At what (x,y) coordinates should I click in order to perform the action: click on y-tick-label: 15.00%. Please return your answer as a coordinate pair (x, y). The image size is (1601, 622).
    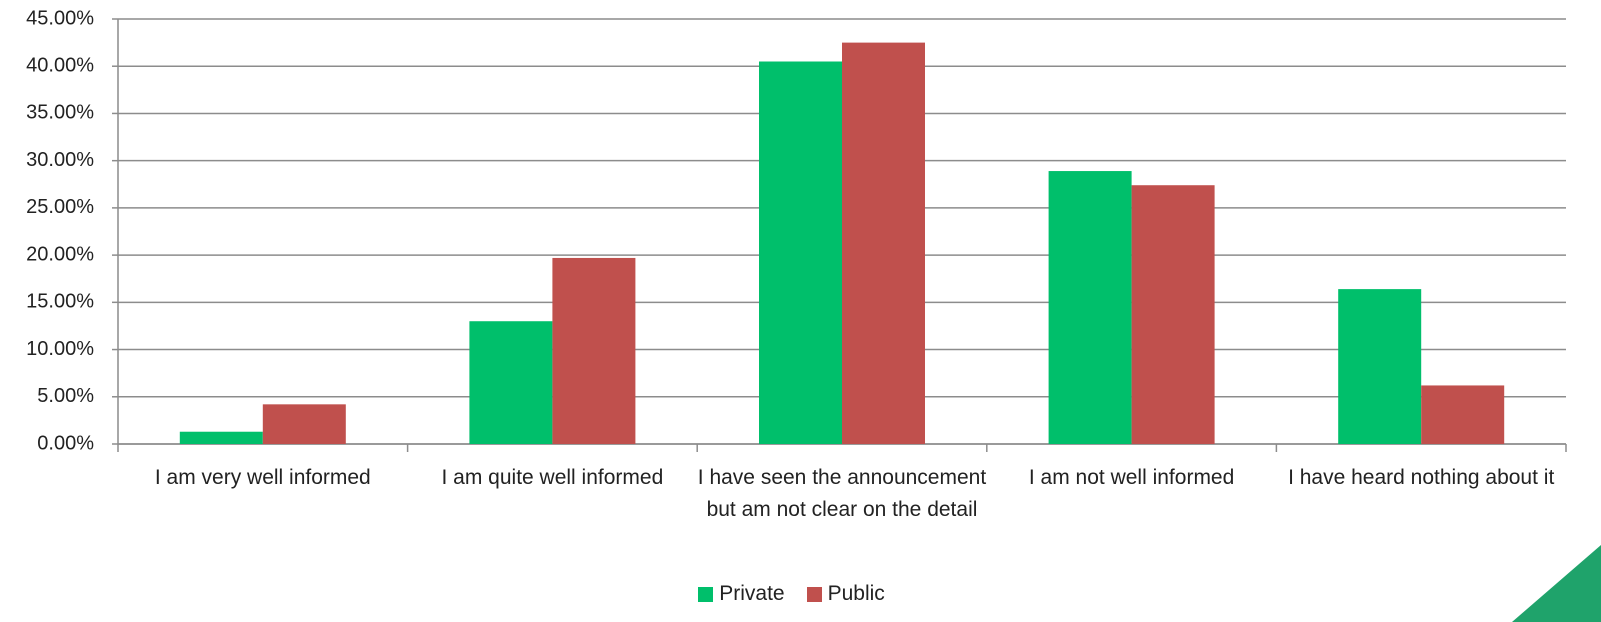
    Looking at the image, I should click on (60, 302).